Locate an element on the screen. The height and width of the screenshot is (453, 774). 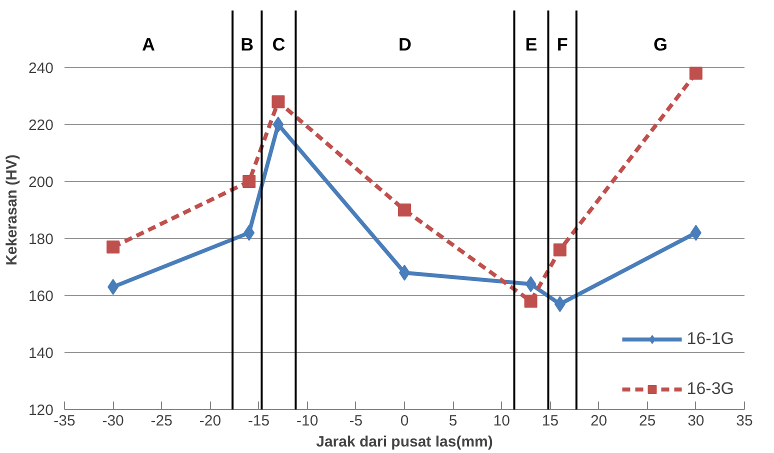
y-tick-label: 180 is located at coordinates (41, 239).